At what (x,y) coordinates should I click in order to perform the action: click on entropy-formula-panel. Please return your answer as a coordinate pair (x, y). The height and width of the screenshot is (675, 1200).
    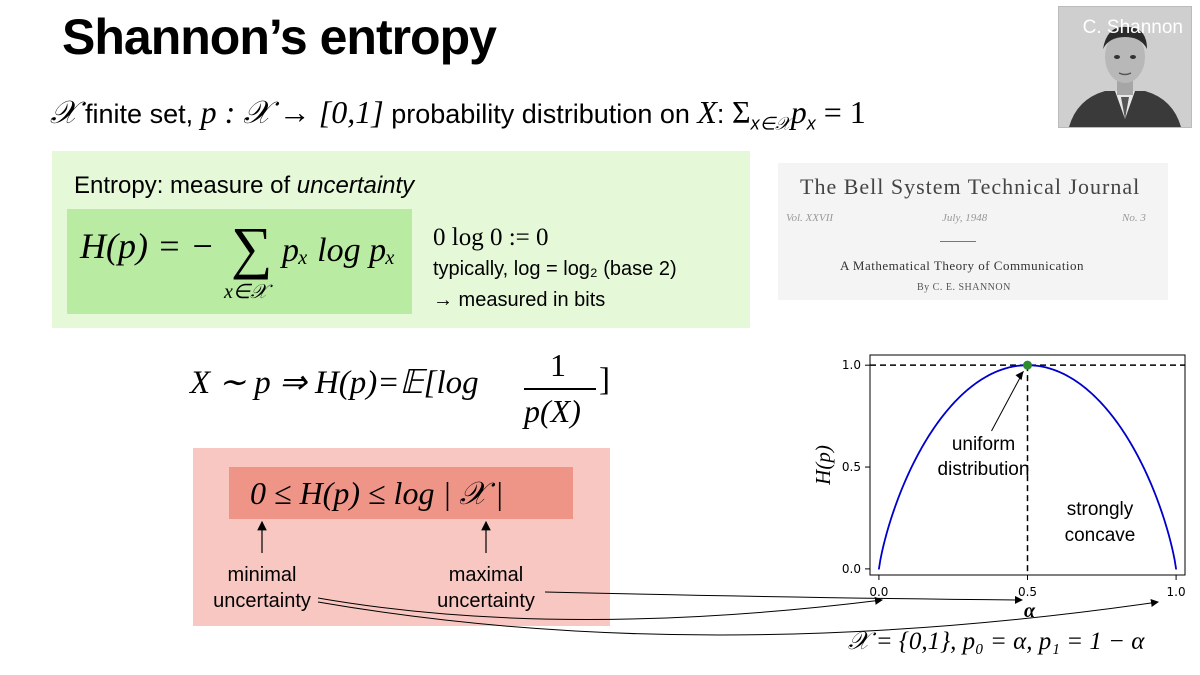
    Looking at the image, I should click on (239, 261).